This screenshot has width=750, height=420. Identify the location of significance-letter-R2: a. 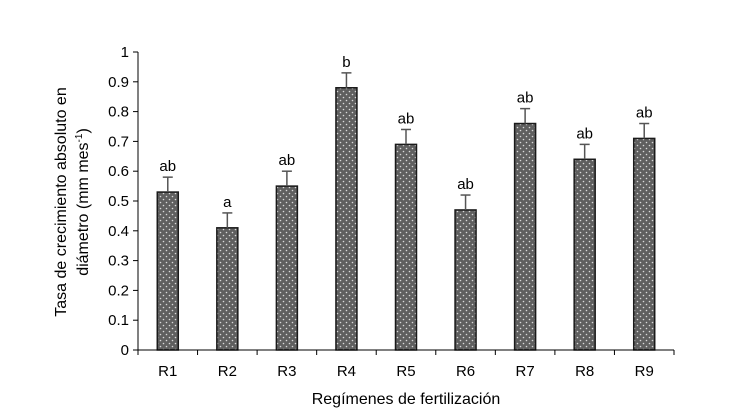
(227, 202).